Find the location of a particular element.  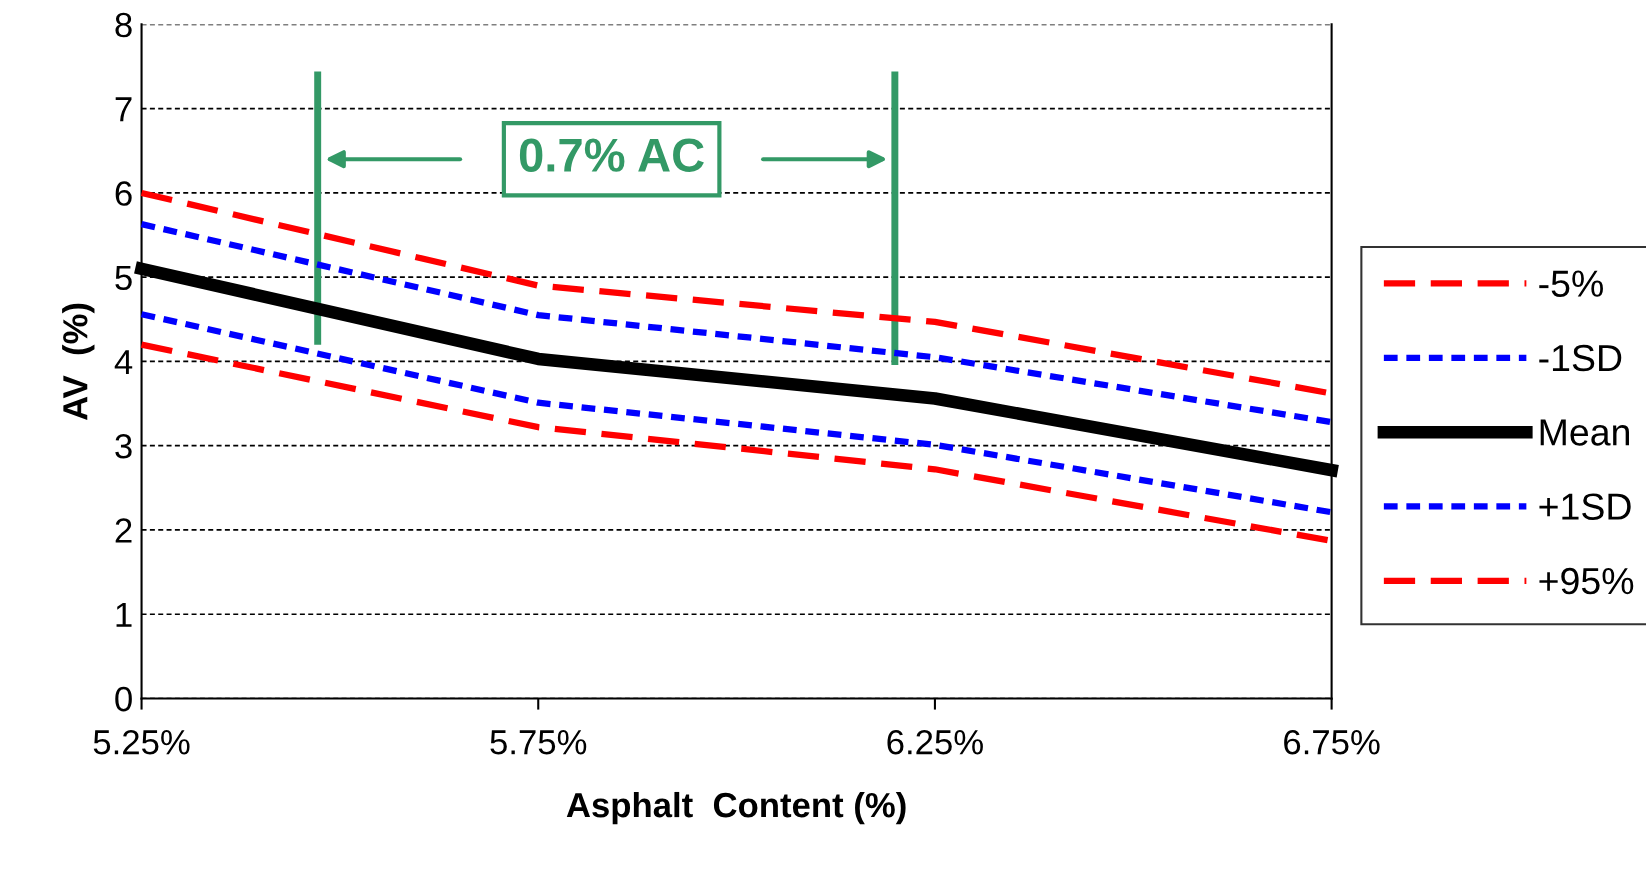

y-tick-label: 1 is located at coordinates (124, 614).